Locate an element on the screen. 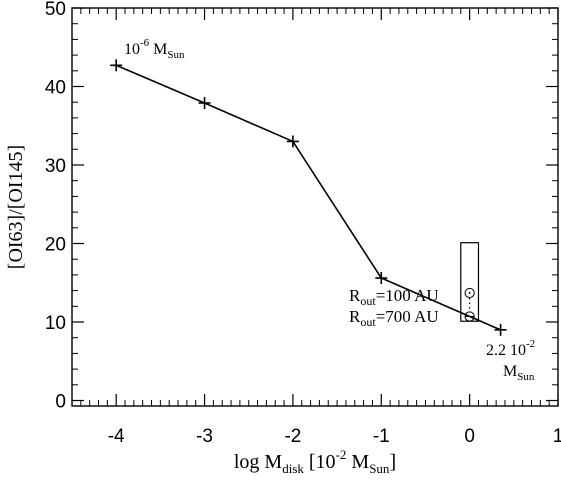 The width and height of the screenshot is (561, 480). x-tick-label: -3 is located at coordinates (204, 436).